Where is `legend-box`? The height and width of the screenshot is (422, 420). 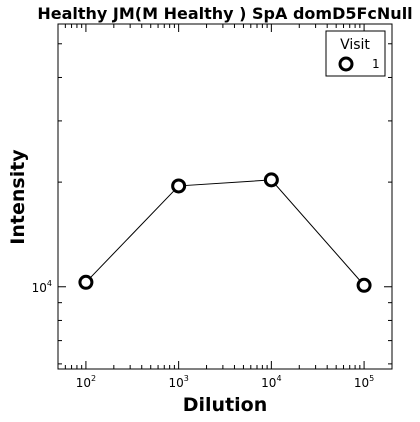
legend-box is located at coordinates (355, 53).